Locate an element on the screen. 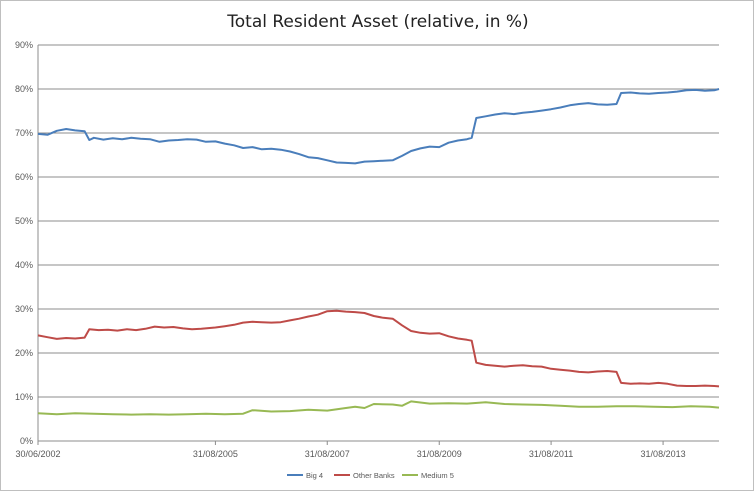  y-tick-label: 40% is located at coordinates (24, 265).